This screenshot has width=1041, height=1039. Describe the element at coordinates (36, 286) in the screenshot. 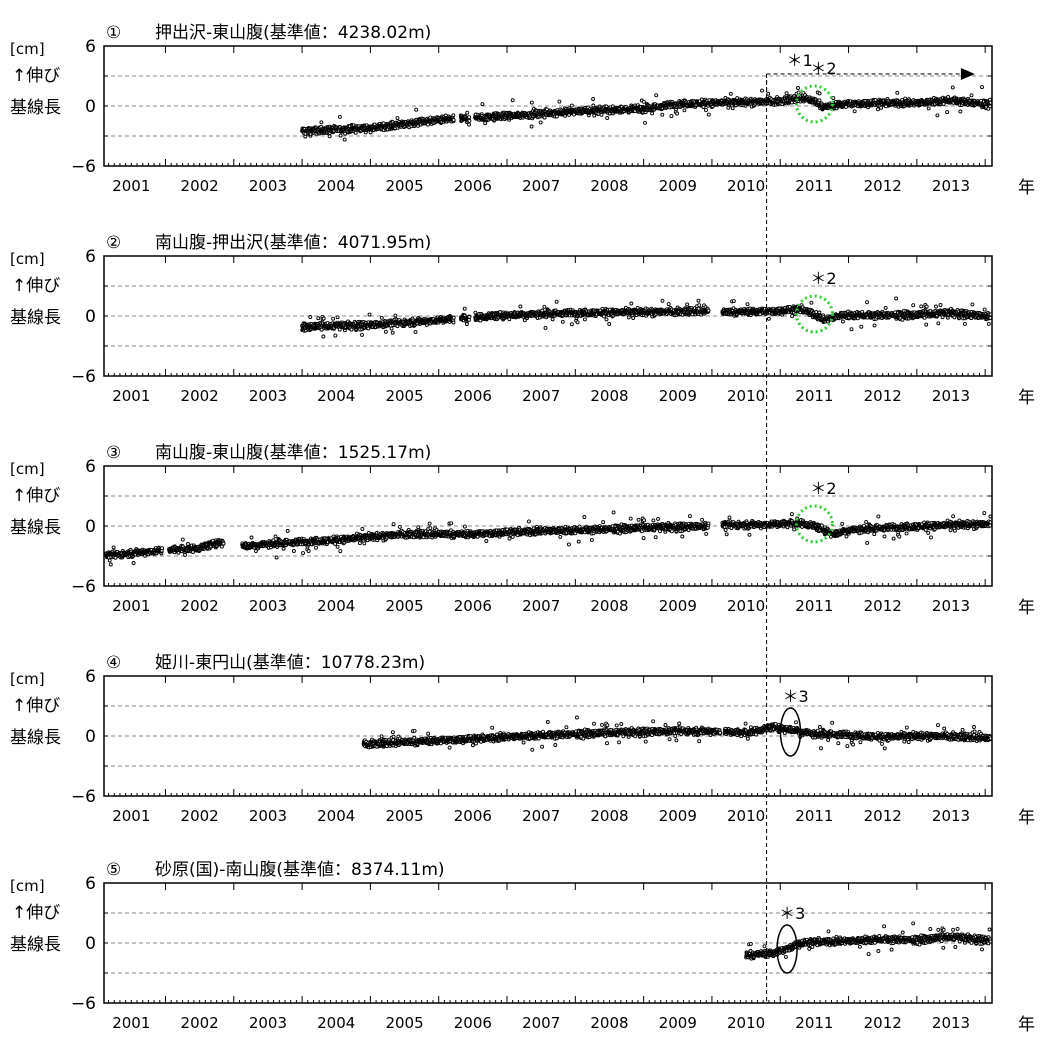

I see `y-label-line1: ↑伸び` at that location.